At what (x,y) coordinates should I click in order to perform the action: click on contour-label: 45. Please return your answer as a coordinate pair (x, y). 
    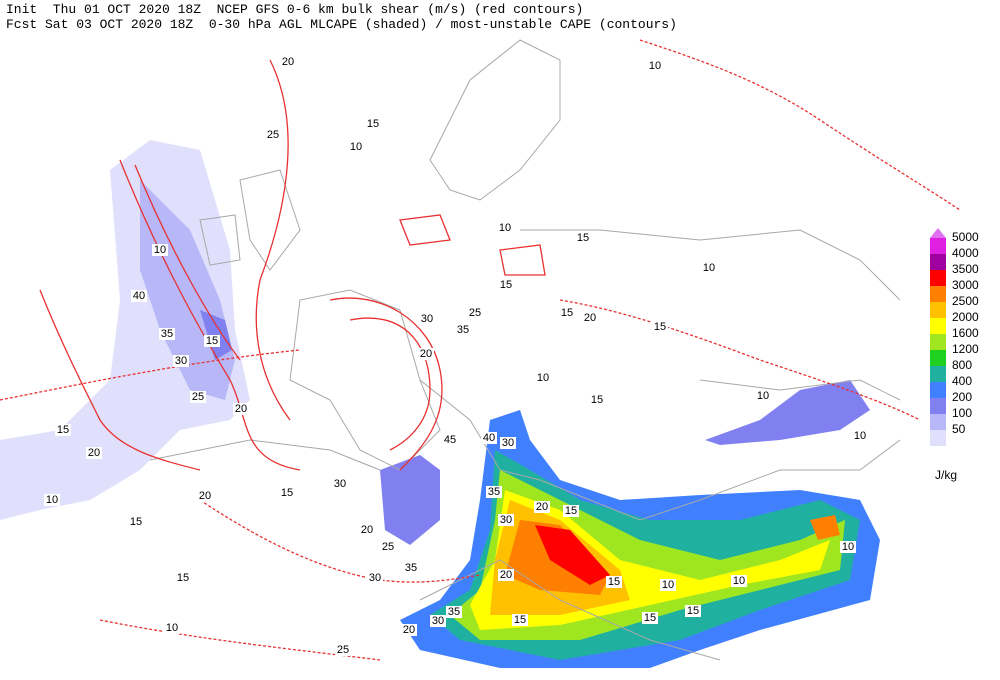
    Looking at the image, I should click on (450, 440).